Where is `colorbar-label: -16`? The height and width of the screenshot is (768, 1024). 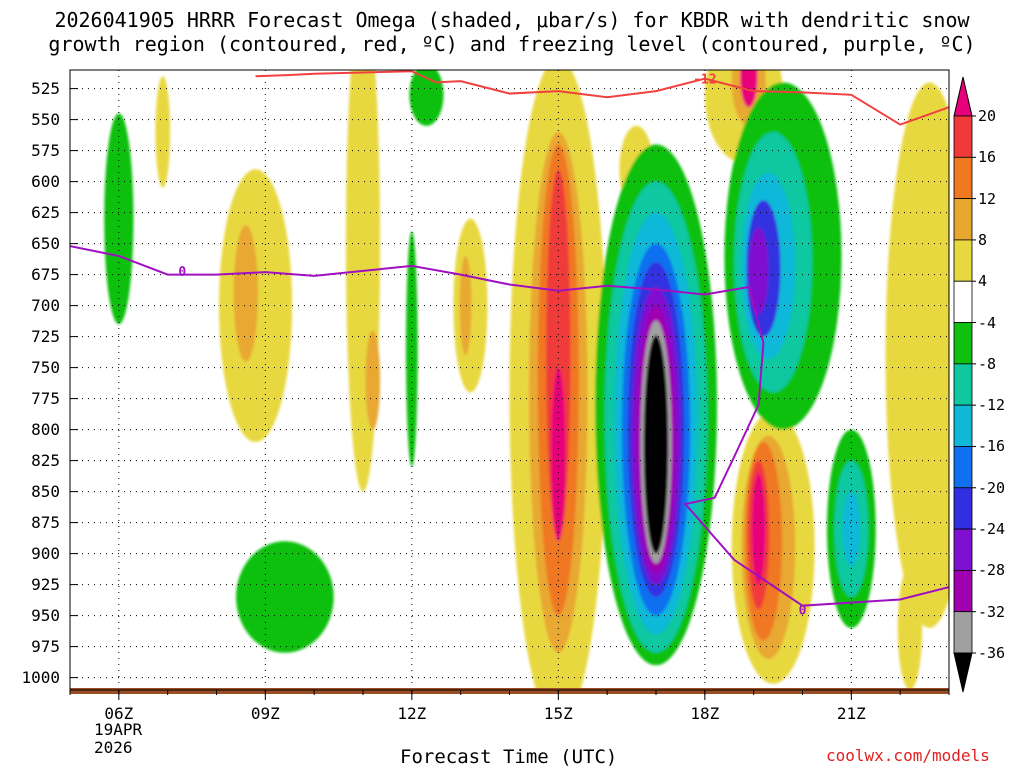 colorbar-label: -16 is located at coordinates (992, 446).